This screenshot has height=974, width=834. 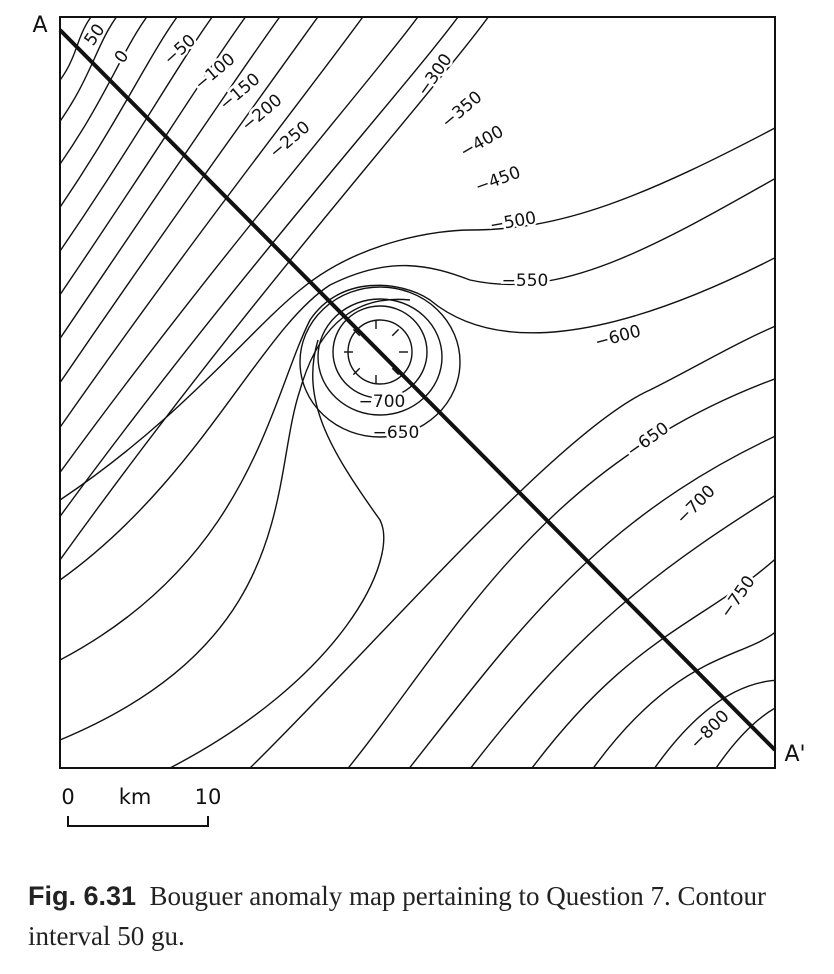 I want to click on contour-label: 50, so click(x=95, y=34).